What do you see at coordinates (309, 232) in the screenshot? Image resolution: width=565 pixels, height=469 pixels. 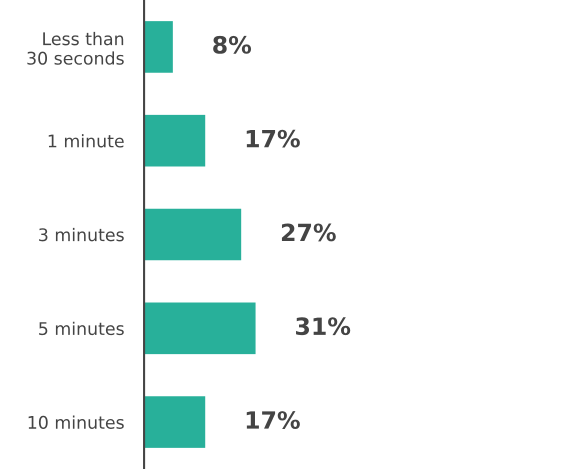 I see `data-label: 27%` at bounding box center [309, 232].